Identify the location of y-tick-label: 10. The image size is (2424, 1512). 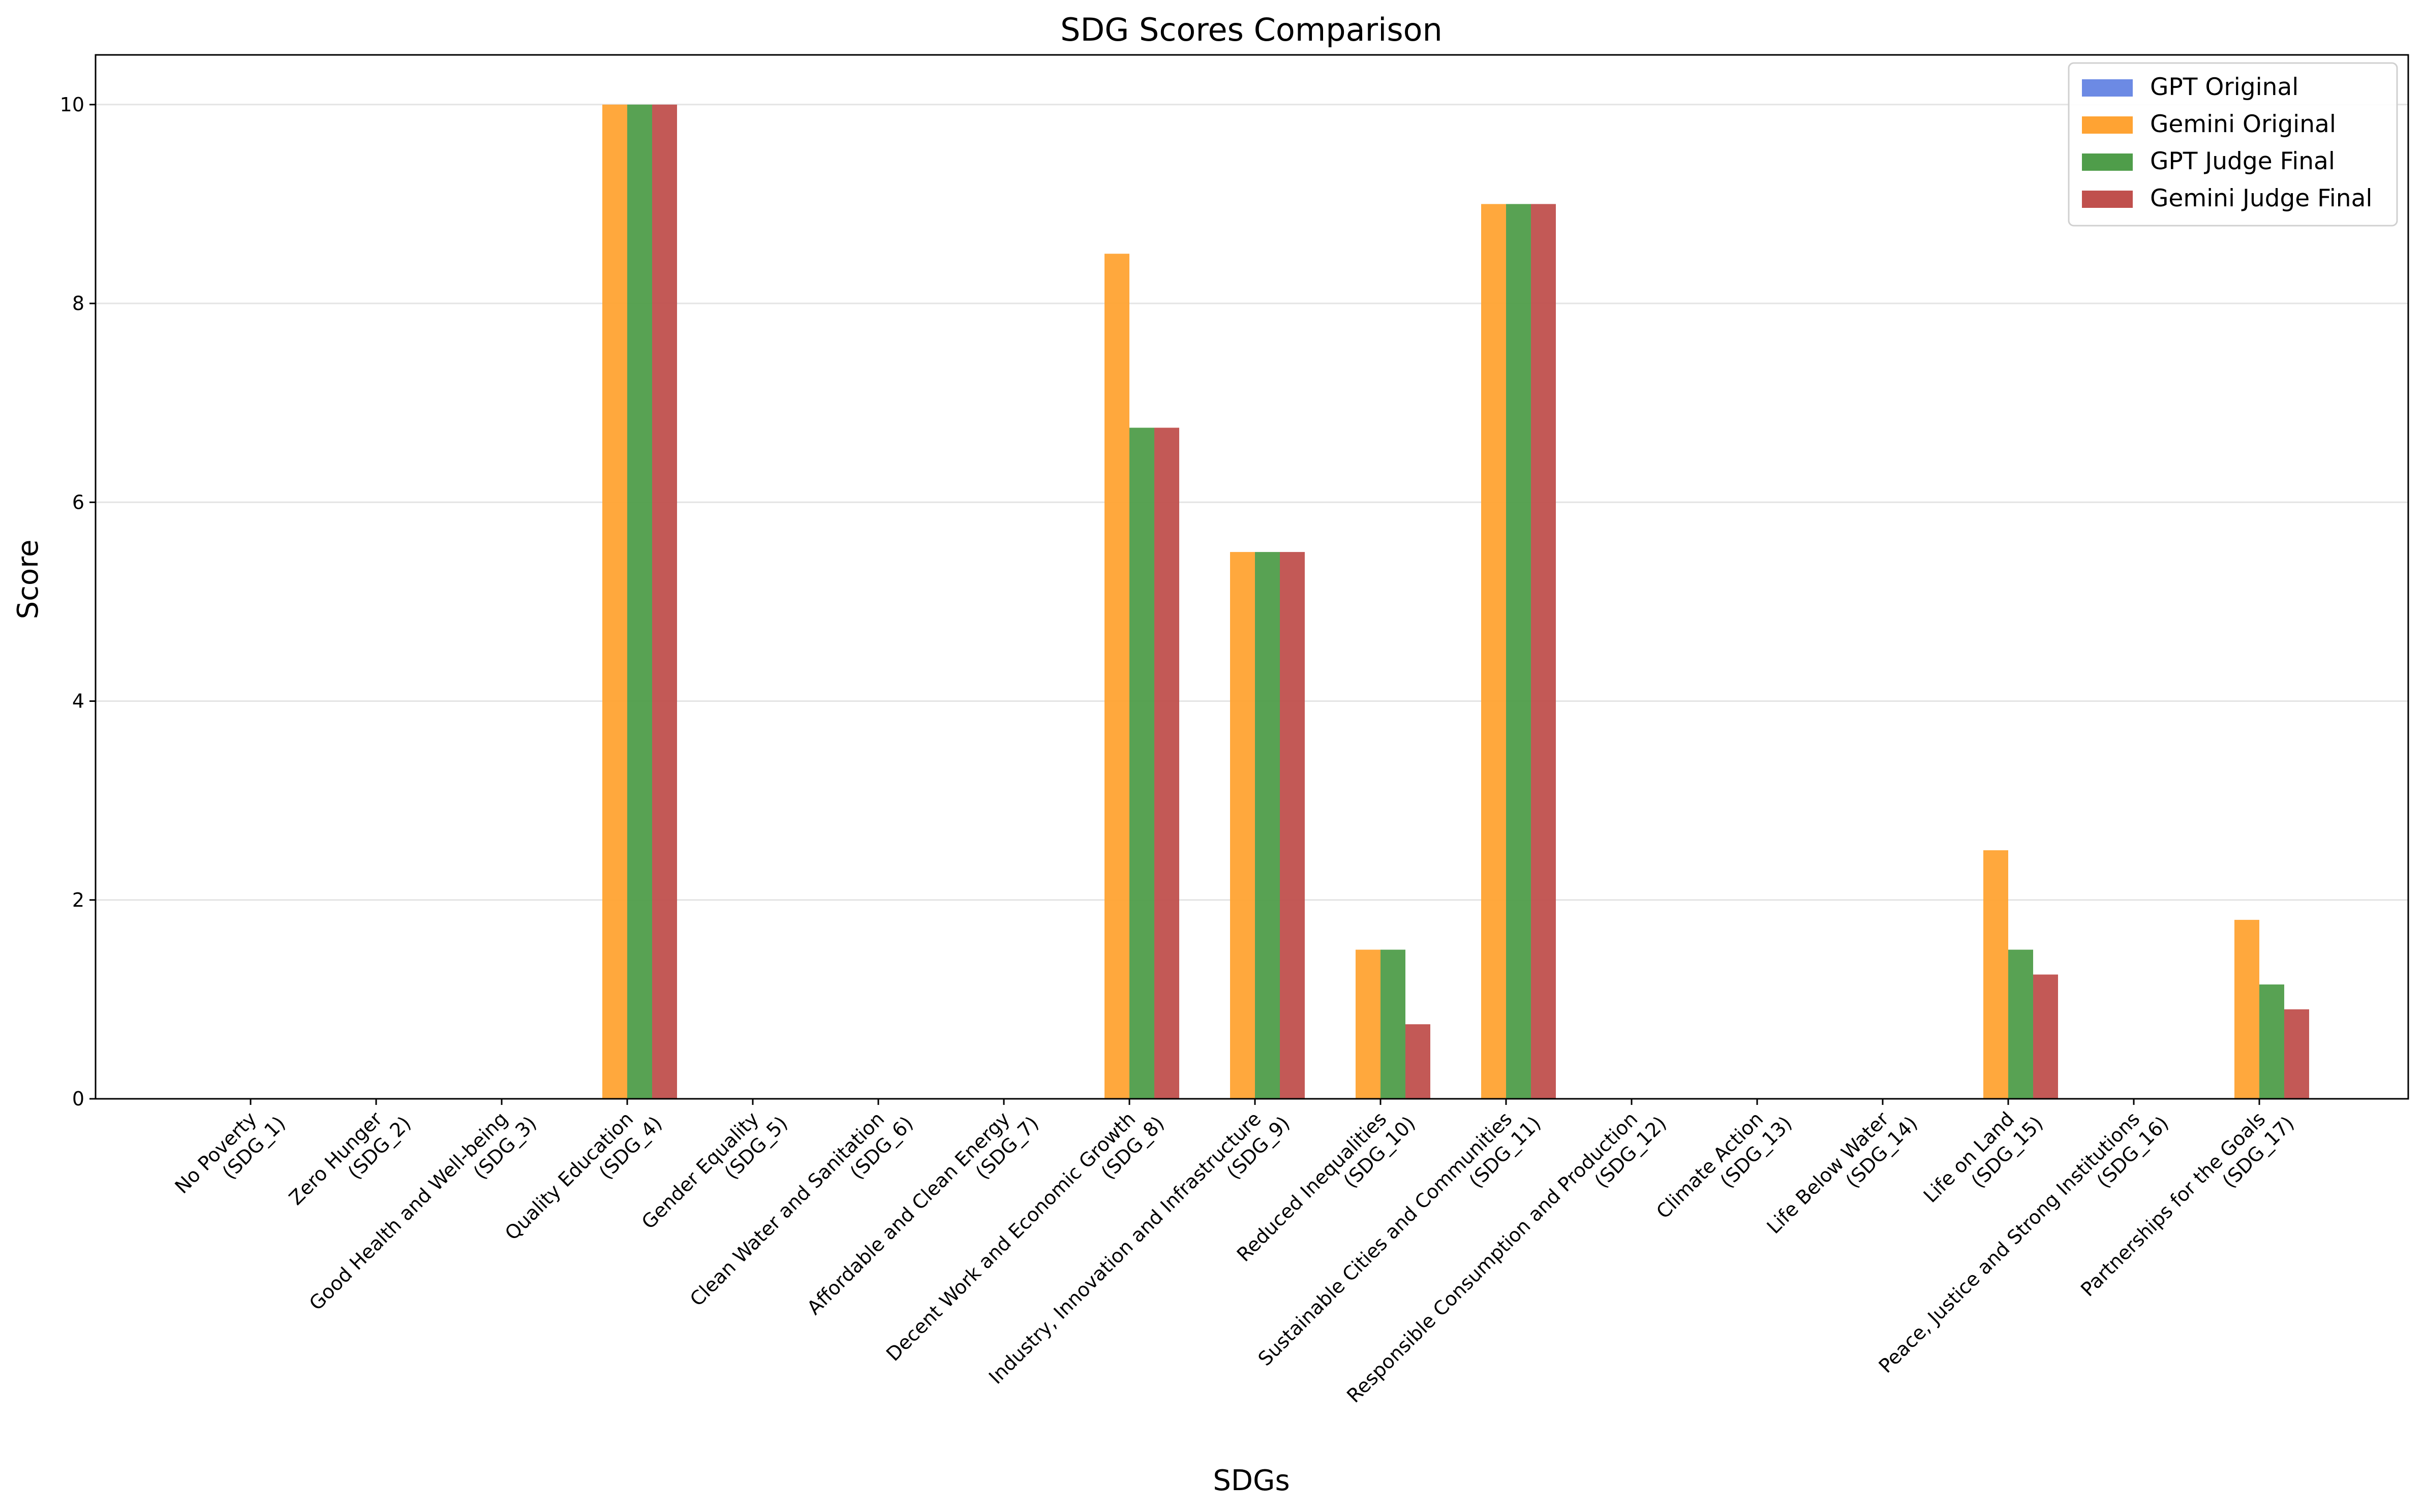
(72, 105).